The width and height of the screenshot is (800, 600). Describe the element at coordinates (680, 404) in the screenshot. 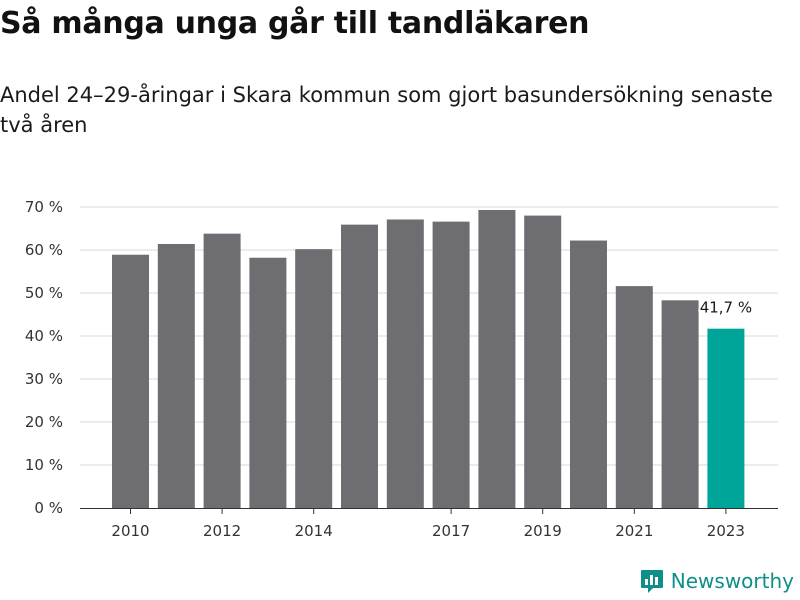

I see `bar-2022` at that location.